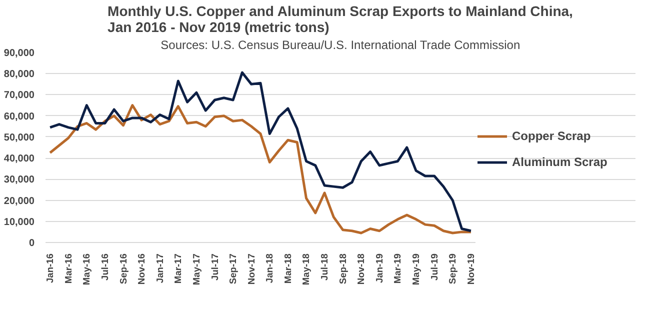 The width and height of the screenshot is (650, 329). I want to click on x-tick-label: Sep-16, so click(123, 268).